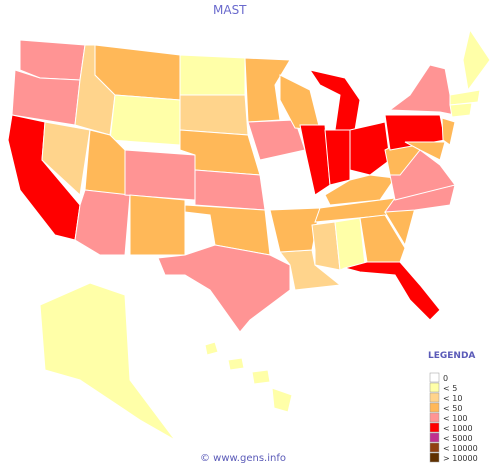 Image resolution: width=500 pixels, height=468 pixels. Describe the element at coordinates (458, 438) in the screenshot. I see `legend-label: < 5000` at that location.